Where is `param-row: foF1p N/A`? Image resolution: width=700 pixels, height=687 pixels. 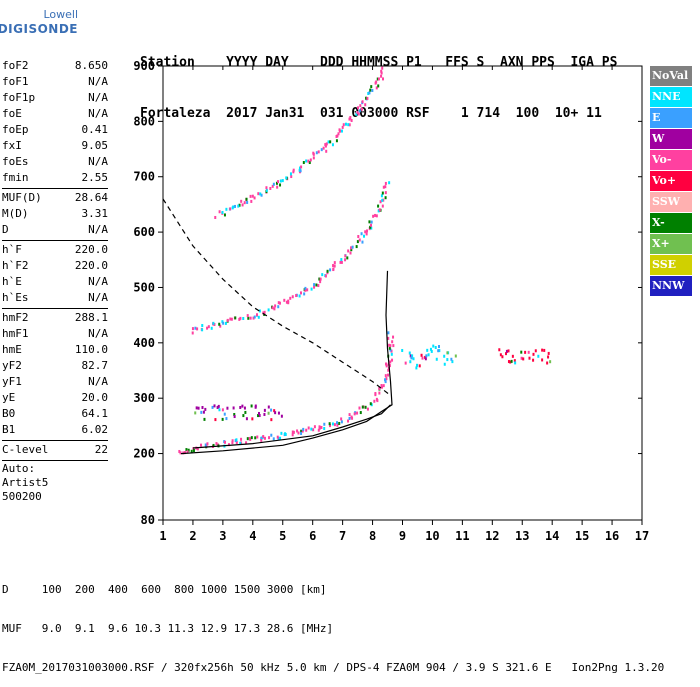
param-row: foF1p N/A is located at coordinates (55, 98).